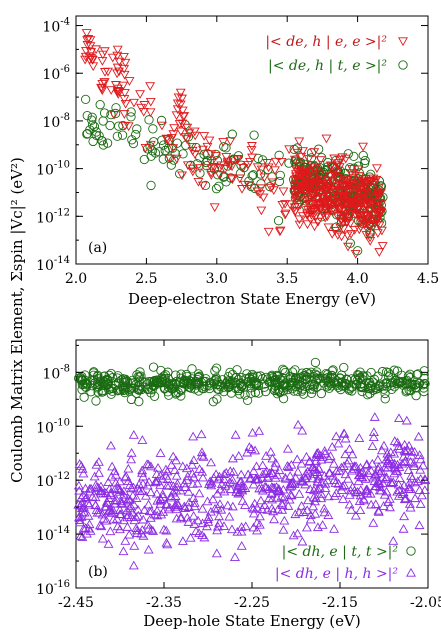 The image size is (441, 633). Describe the element at coordinates (164, 603) in the screenshot. I see `x-tick-label: -2.35` at that location.